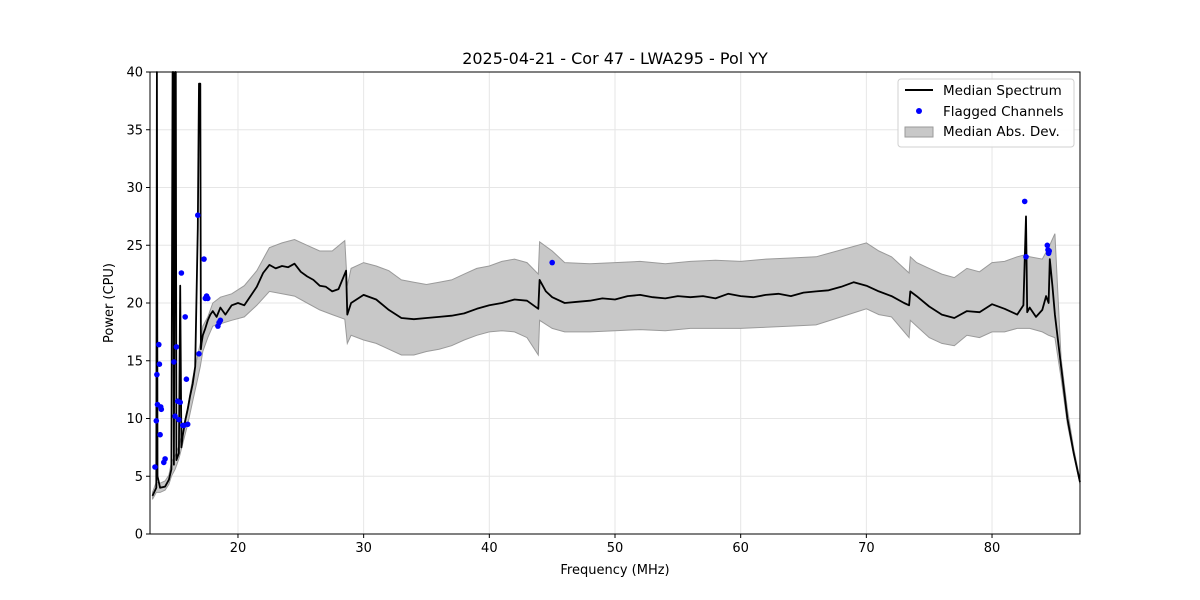  I want to click on y-tick-label: 25, so click(134, 246).